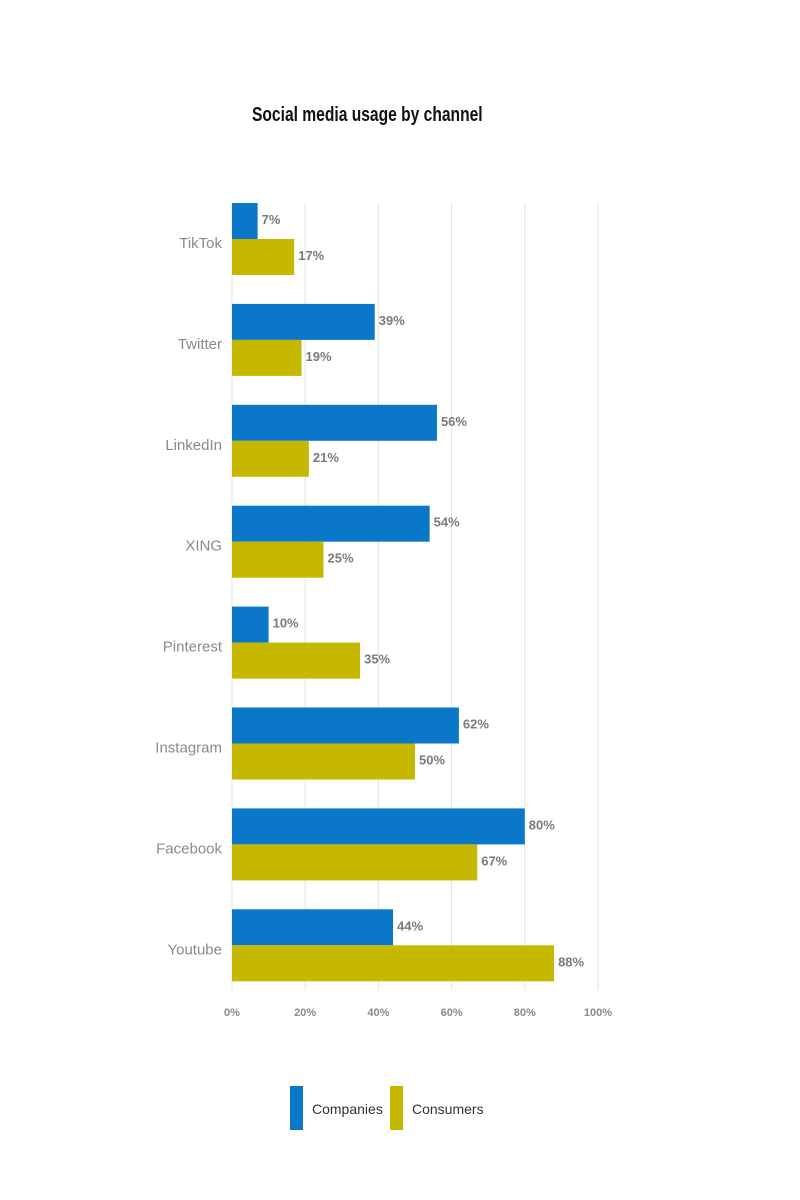 This screenshot has width=800, height=1200. Describe the element at coordinates (494, 860) in the screenshot. I see `value-label: 67%` at that location.